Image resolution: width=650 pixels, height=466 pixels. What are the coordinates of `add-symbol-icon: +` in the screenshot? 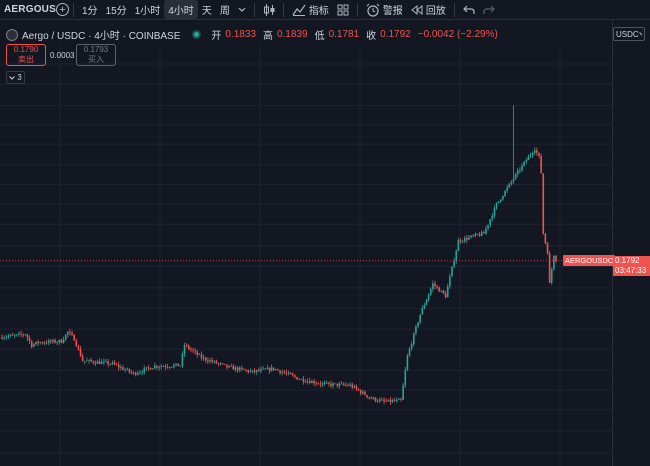 It's located at (62, 9).